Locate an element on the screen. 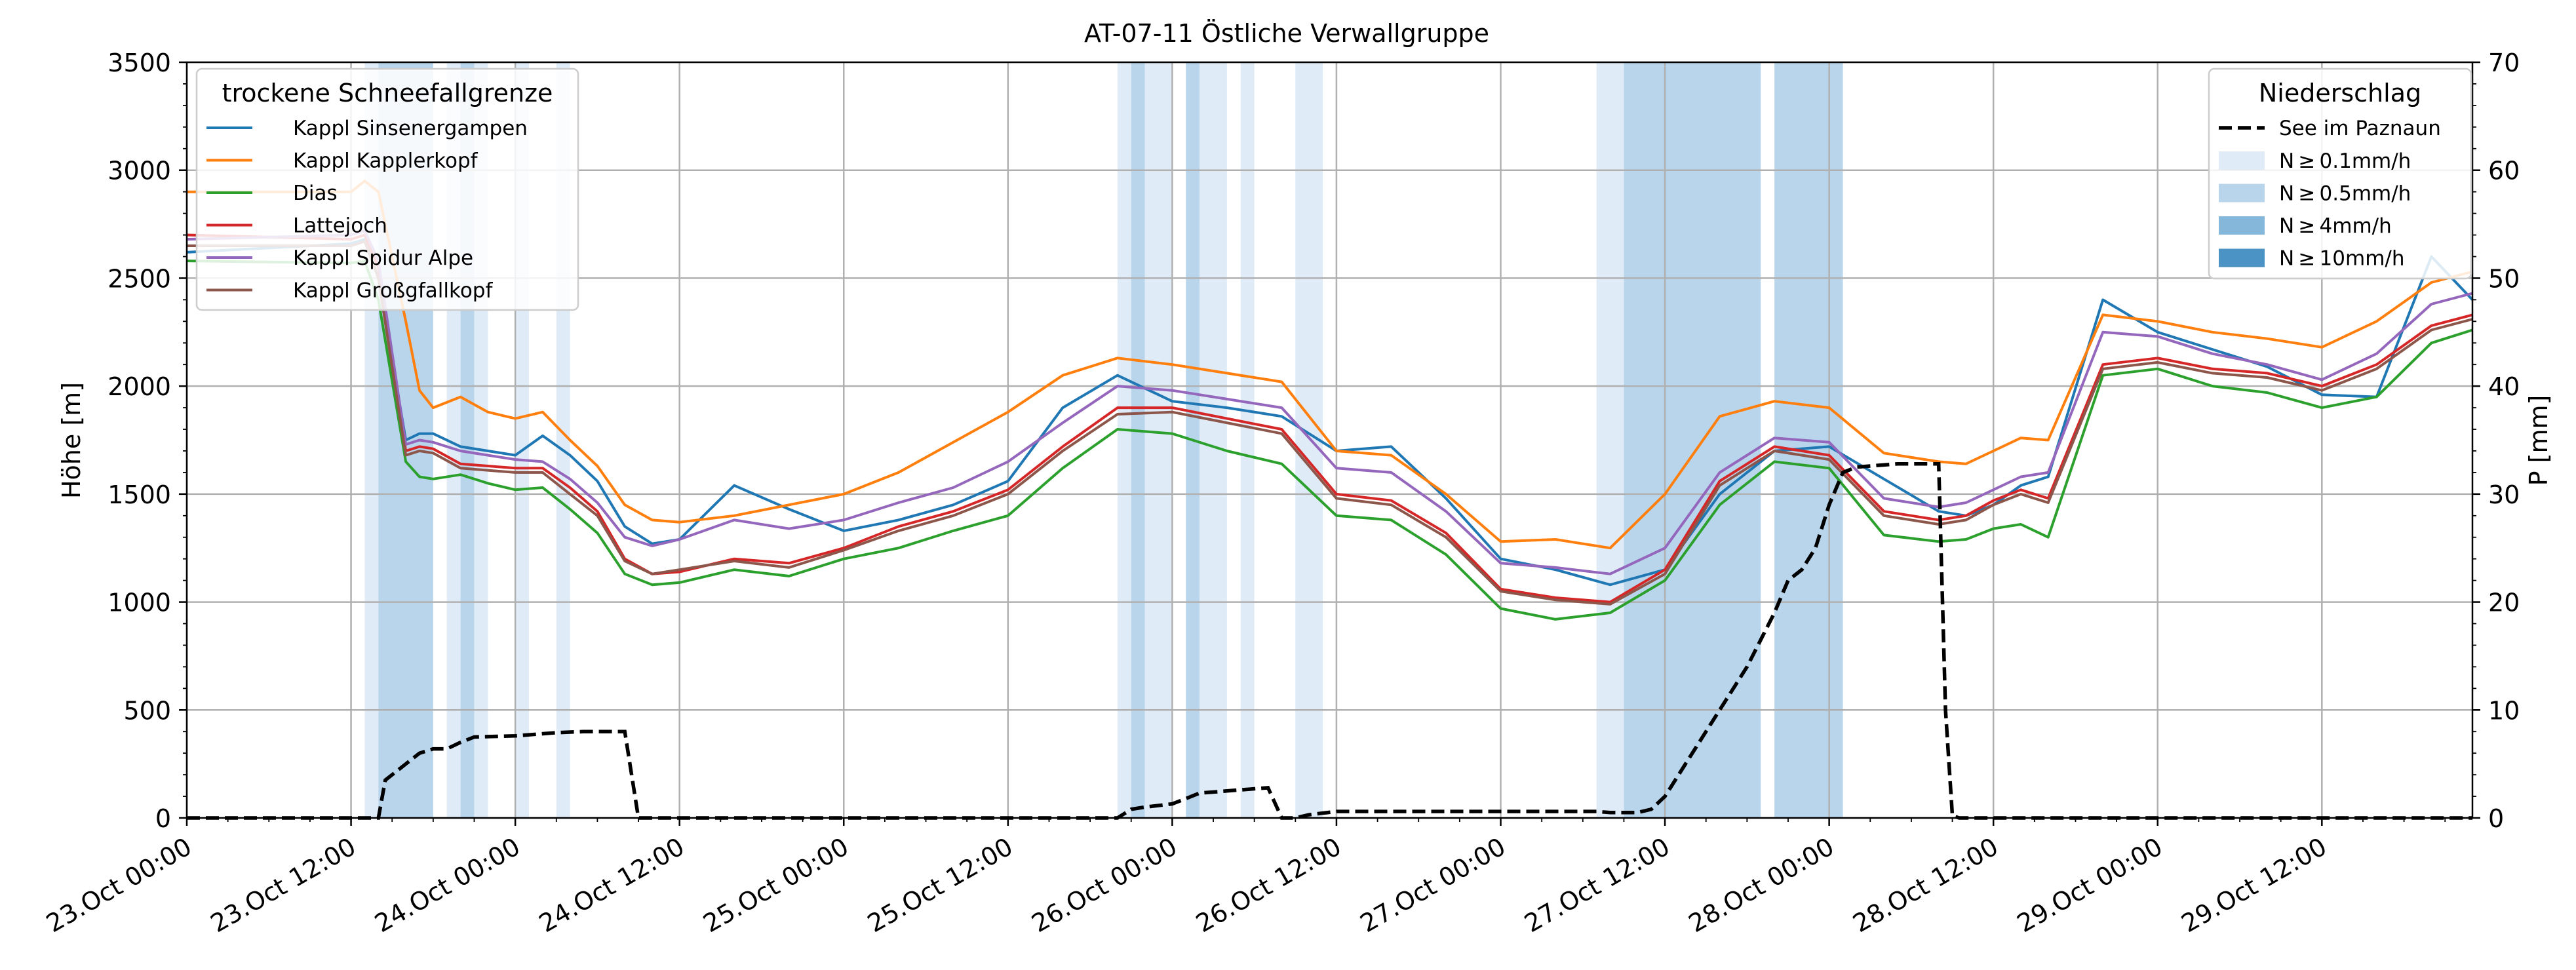 The height and width of the screenshot is (970, 2576). y-right-tick-label: 70 is located at coordinates (2504, 62).